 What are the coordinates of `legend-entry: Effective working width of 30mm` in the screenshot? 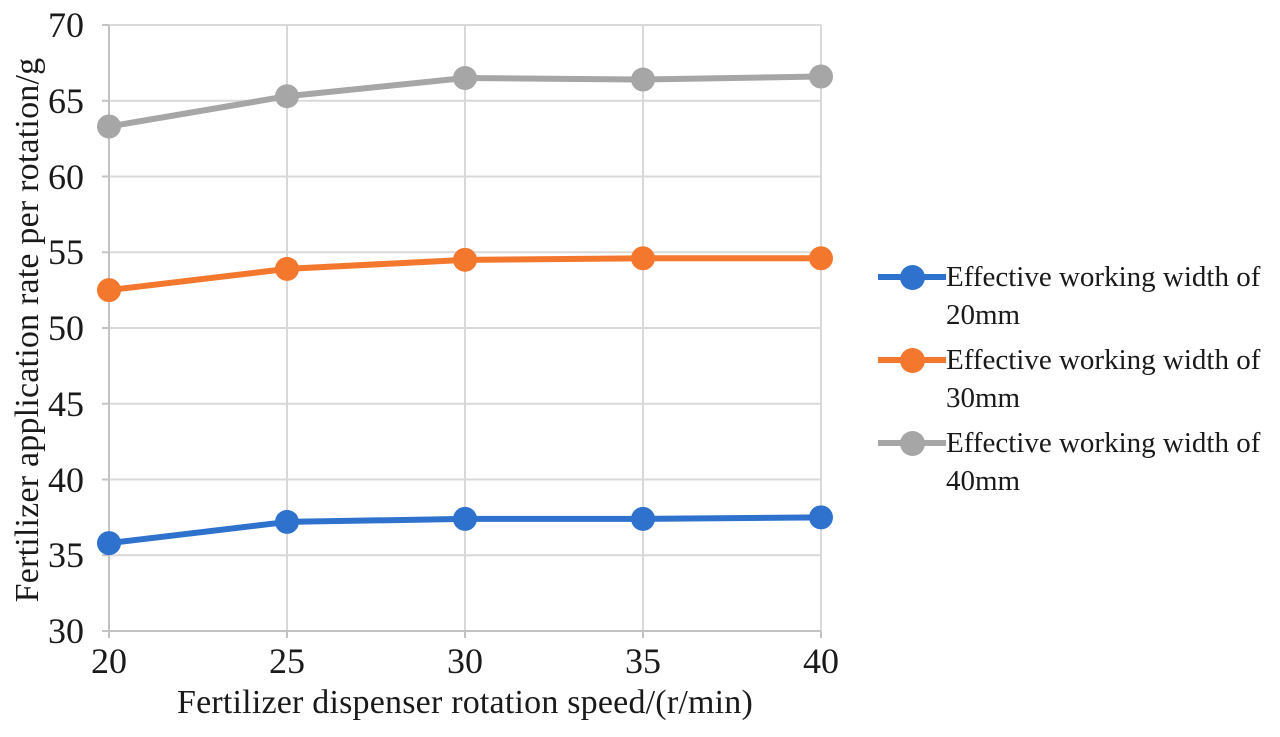 It's located at (1069, 379).